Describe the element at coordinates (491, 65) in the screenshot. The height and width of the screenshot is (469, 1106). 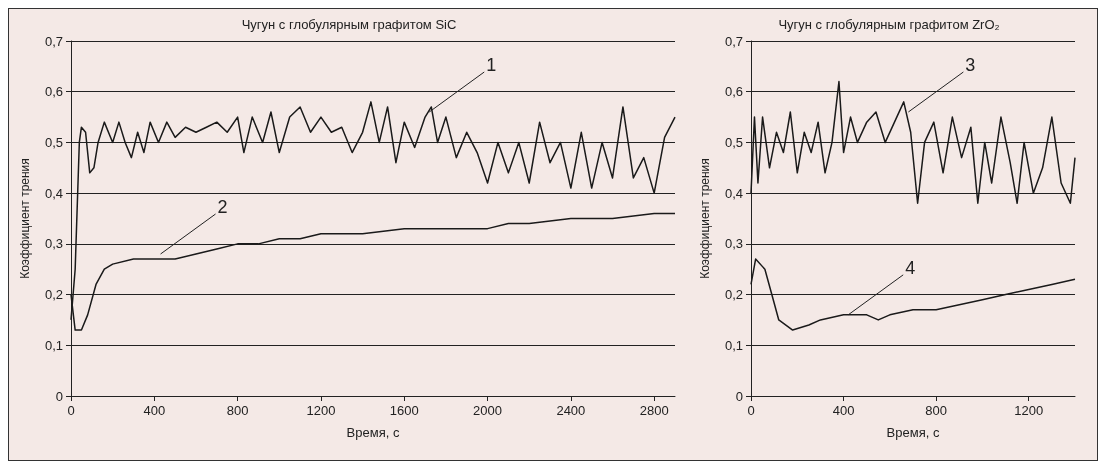
I see `annotation: 1` at that location.